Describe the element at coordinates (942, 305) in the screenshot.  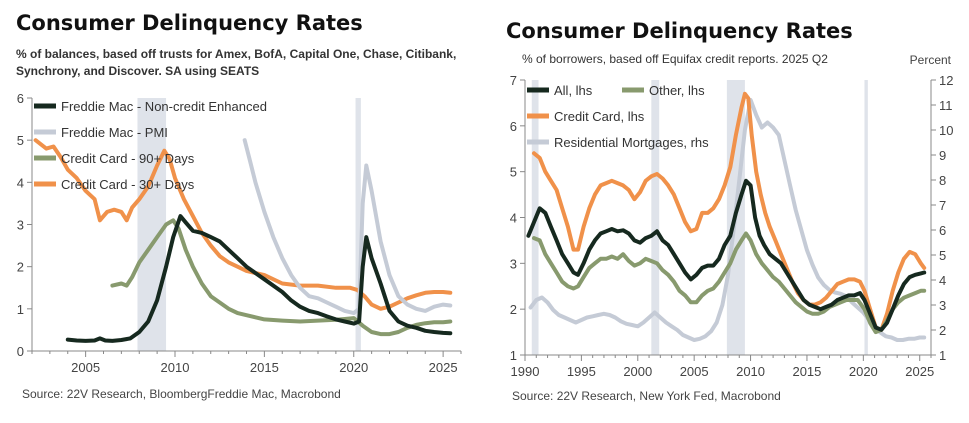
I see `y-right-tick-label: 3` at that location.